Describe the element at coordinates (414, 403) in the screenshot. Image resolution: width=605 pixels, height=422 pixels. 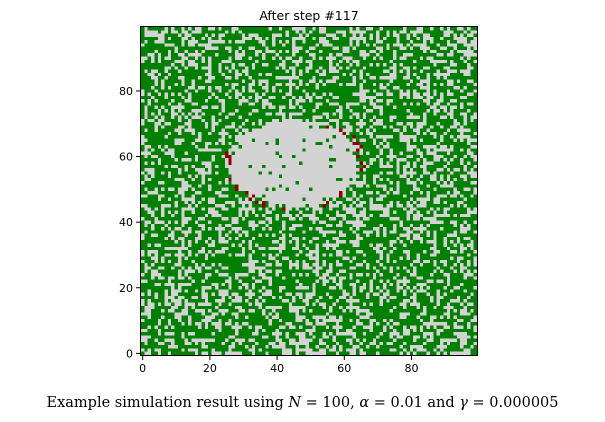
I see `caption-alpha-value: = 0.01 and` at that location.